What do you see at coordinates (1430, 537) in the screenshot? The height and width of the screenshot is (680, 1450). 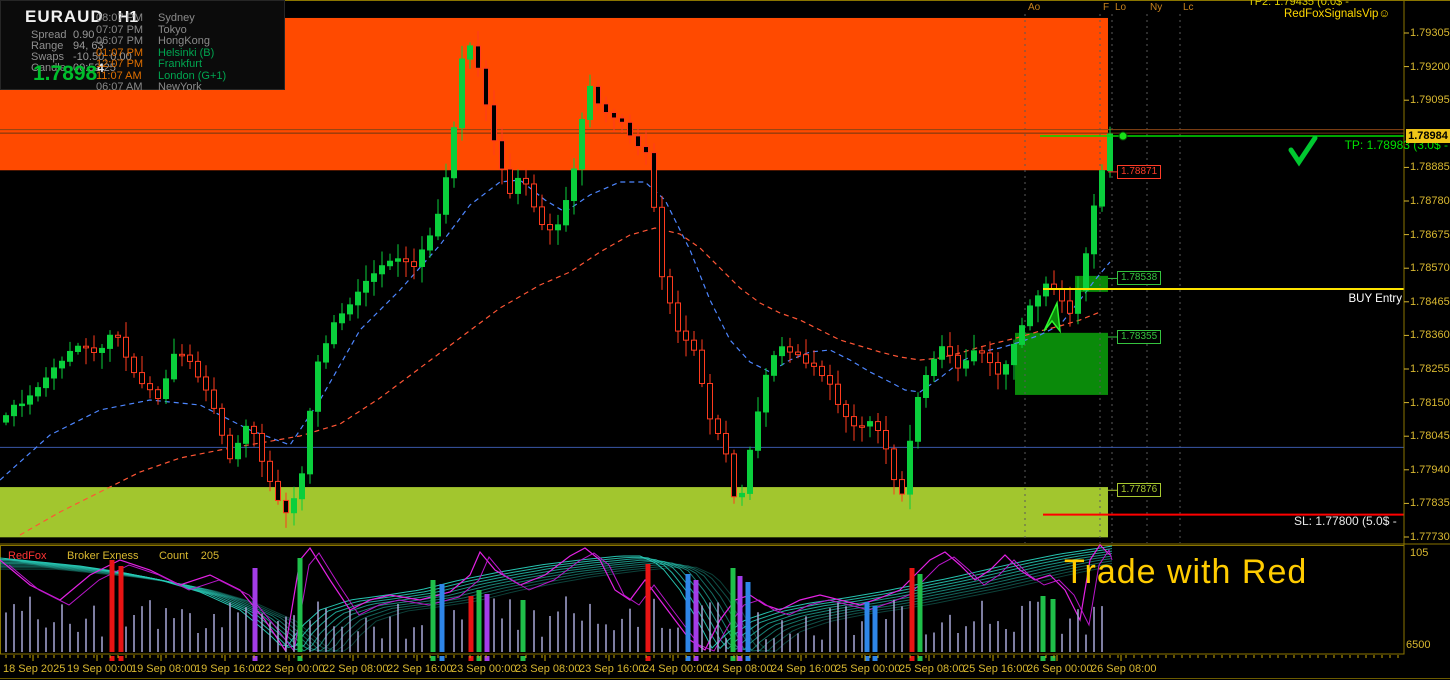 I see `price-scale-label: 1.77730` at bounding box center [1430, 537].